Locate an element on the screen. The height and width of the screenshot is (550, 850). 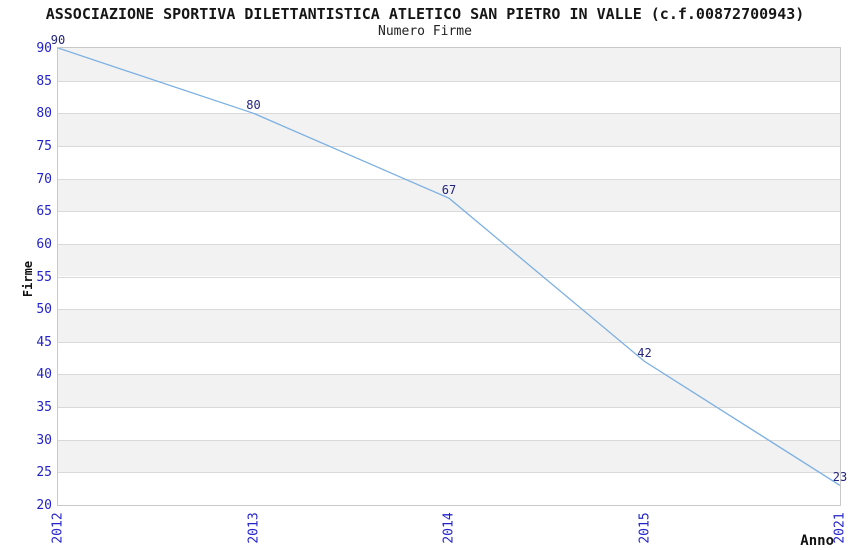
x-tick-label: 2013 is located at coordinates (253, 528).